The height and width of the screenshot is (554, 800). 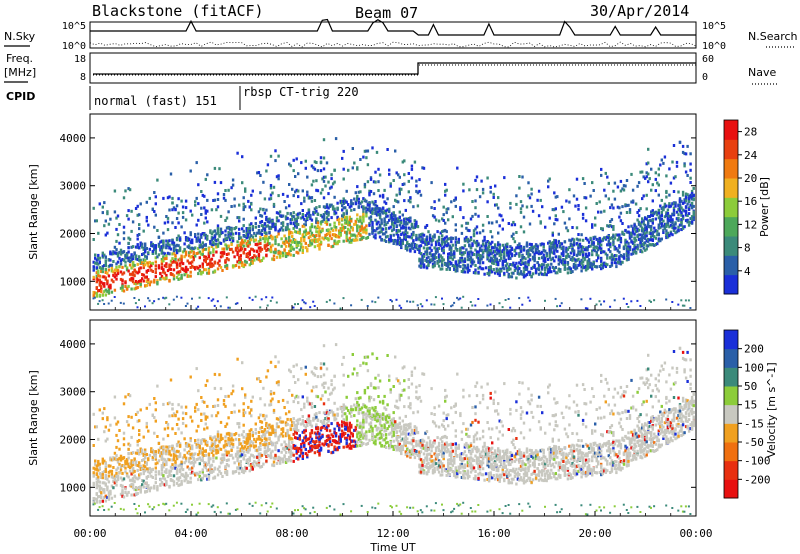 I want to click on noise-left-tick-hi: 10^5, so click(x=74, y=26).